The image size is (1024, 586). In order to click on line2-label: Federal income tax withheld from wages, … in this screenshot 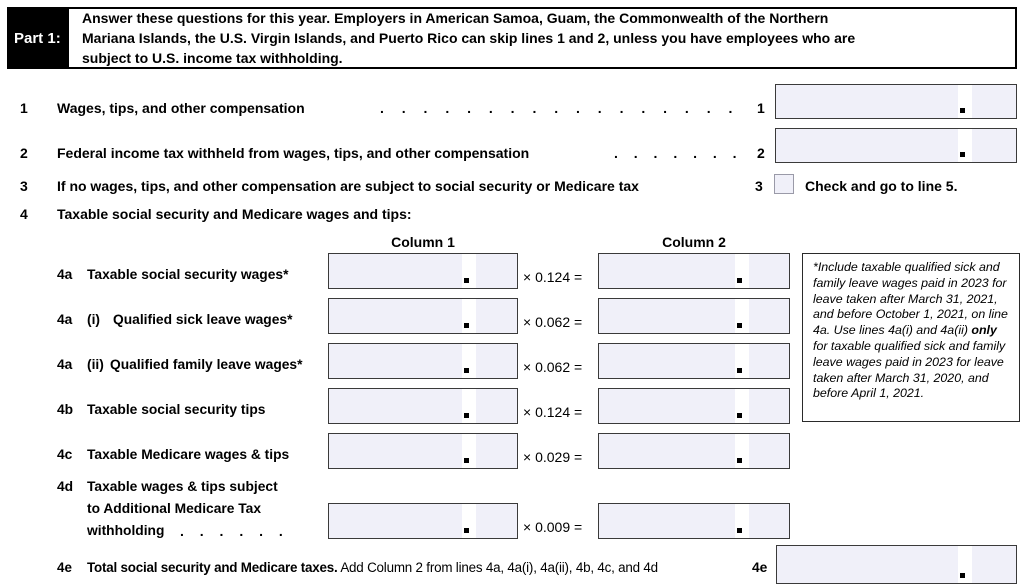, I will do `click(293, 153)`.